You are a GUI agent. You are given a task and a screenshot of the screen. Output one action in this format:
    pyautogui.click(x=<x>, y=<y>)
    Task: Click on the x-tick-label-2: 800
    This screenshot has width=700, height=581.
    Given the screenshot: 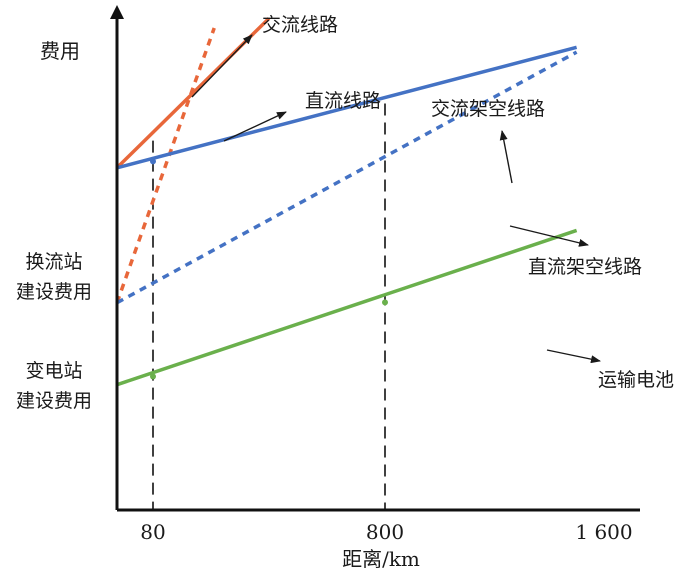 What is the action you would take?
    pyautogui.click(x=385, y=532)
    